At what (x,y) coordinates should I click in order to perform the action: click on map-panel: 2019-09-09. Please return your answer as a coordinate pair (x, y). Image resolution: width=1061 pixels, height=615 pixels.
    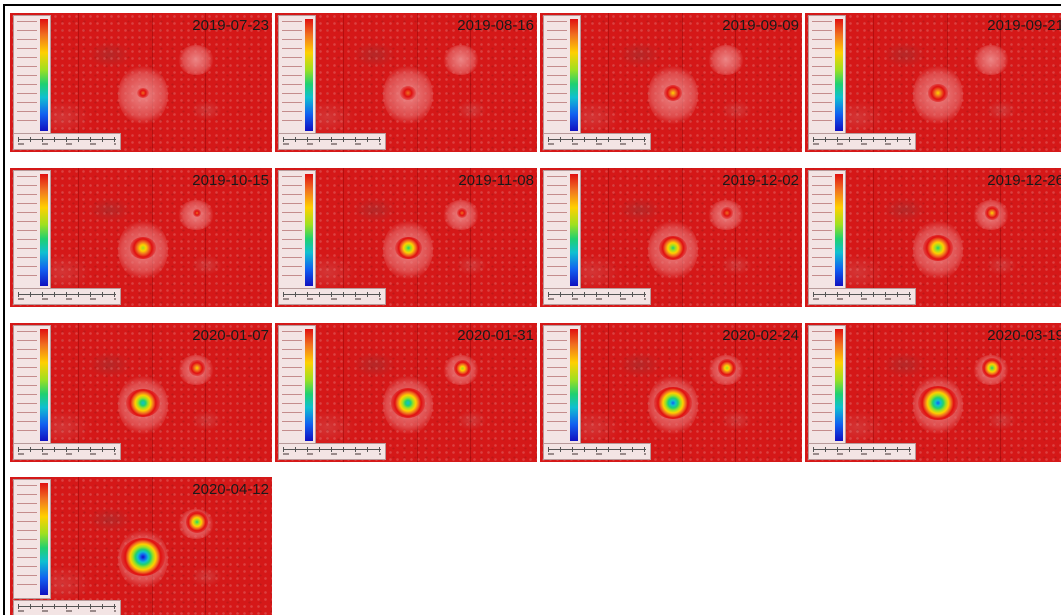
    Looking at the image, I should click on (671, 82).